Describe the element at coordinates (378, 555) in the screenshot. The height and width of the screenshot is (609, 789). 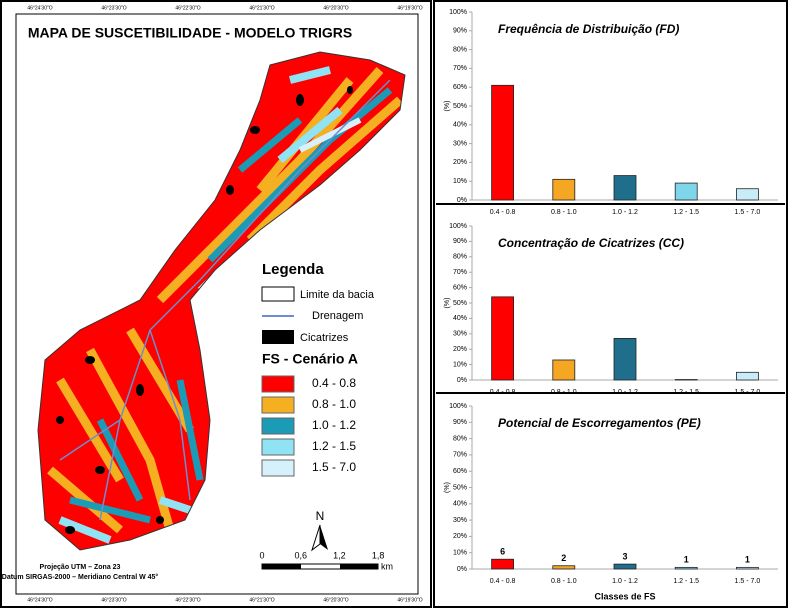
I see `scale-label: 1,8` at that location.